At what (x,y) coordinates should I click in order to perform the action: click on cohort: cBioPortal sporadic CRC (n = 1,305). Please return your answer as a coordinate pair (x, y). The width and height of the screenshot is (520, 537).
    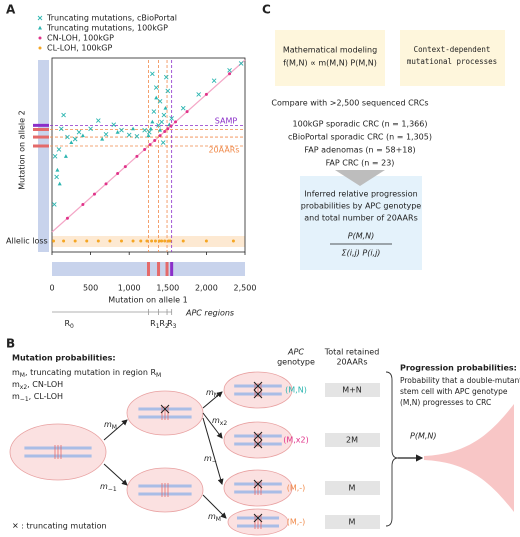
    Looking at the image, I should click on (360, 137).